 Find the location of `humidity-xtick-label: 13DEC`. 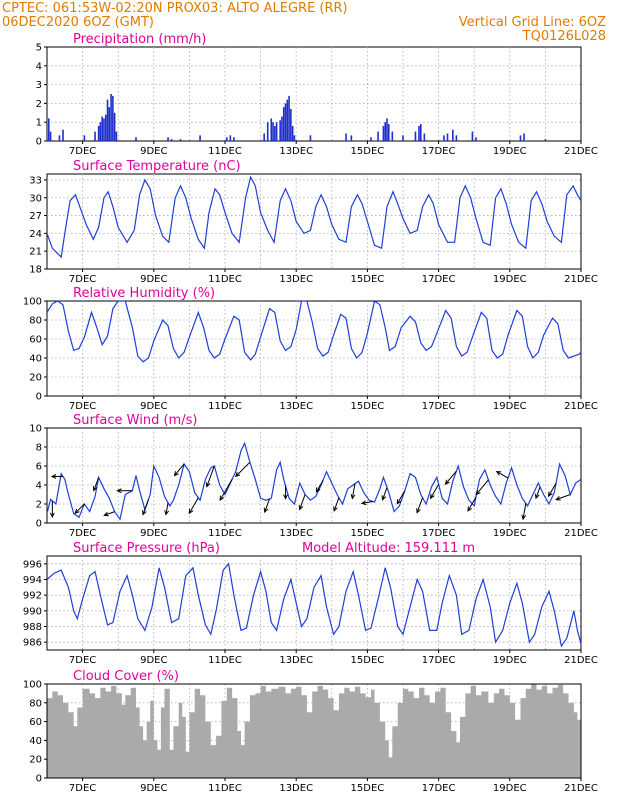

humidity-xtick-label: 13DEC is located at coordinates (296, 406).